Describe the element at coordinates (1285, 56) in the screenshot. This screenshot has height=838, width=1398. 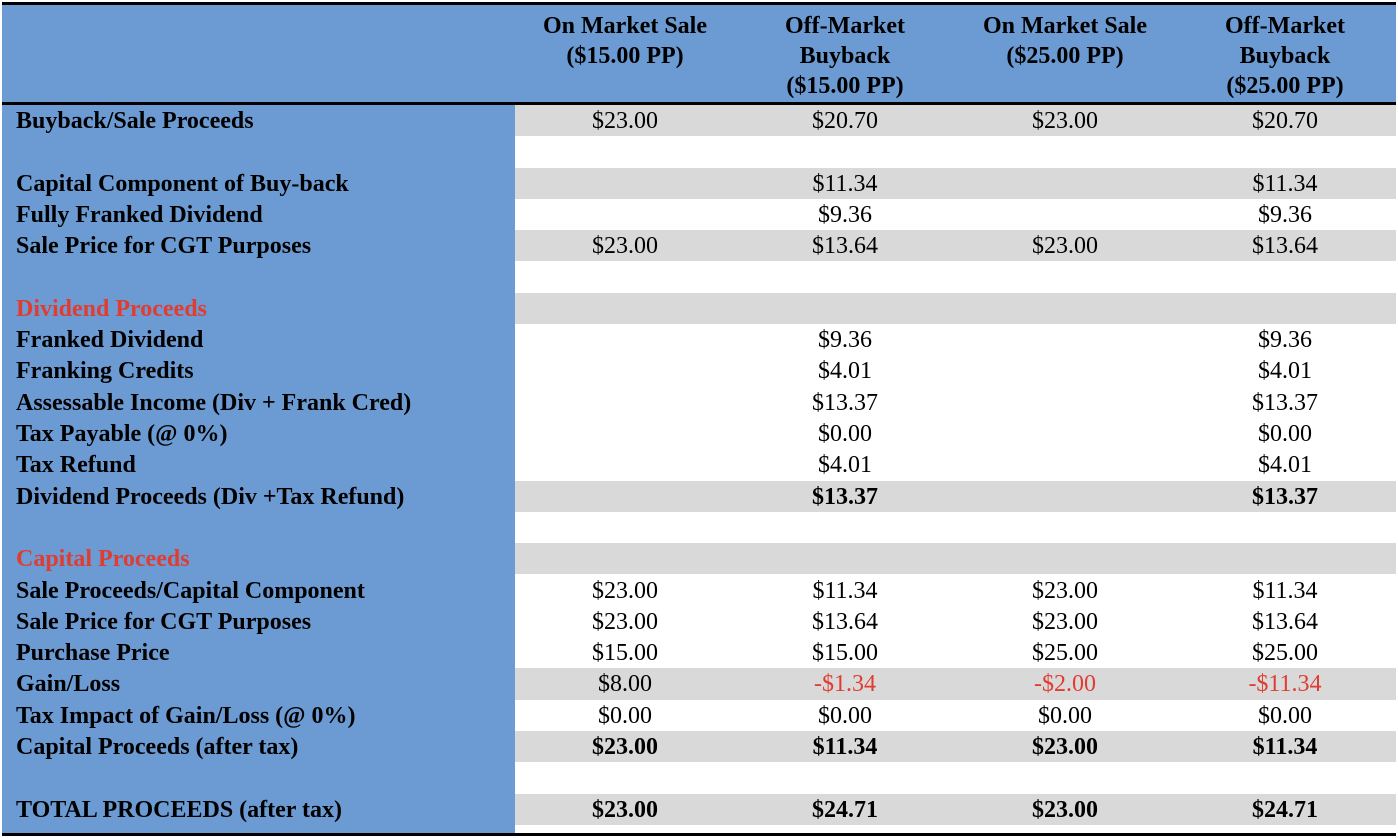
I see `header-label: Off-Market Buyback ($25.00 PP)` at that location.